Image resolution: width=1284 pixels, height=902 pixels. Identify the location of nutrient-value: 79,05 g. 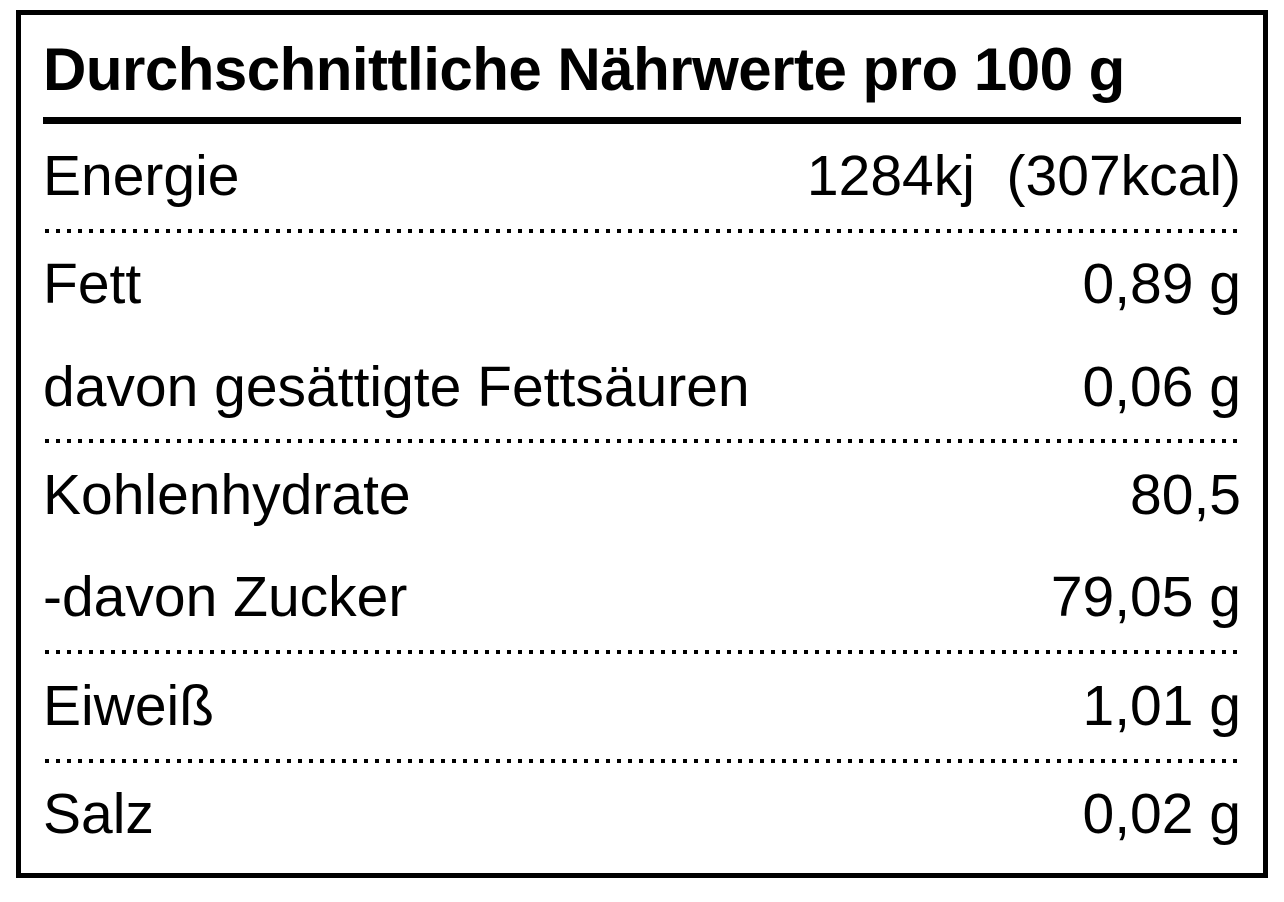
(1145, 597).